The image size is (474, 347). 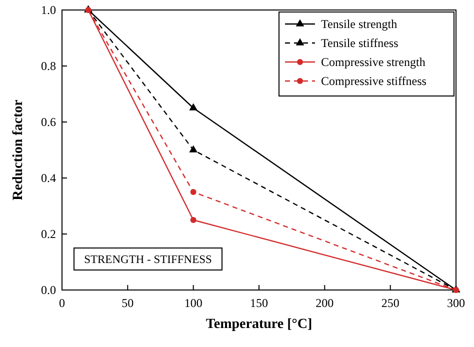 I want to click on legend-label: Compressive strength, so click(x=373, y=62).